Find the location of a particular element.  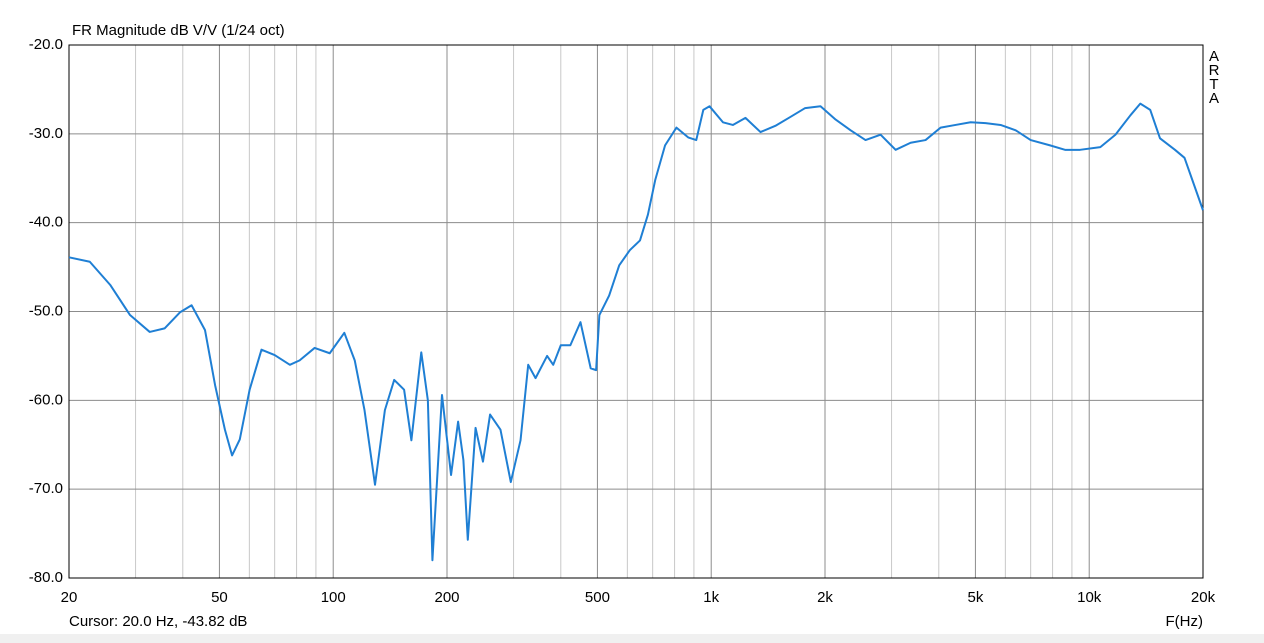

chart-title: FR Magnitude dB V/V (1/24 oct) is located at coordinates (178, 30).